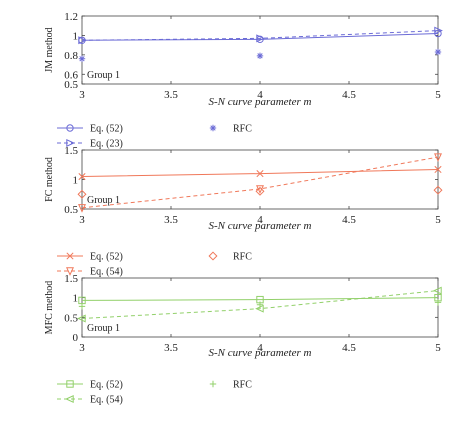 This screenshot has width=474, height=426. I want to click on y-axis-label: JM method, so click(49, 49).